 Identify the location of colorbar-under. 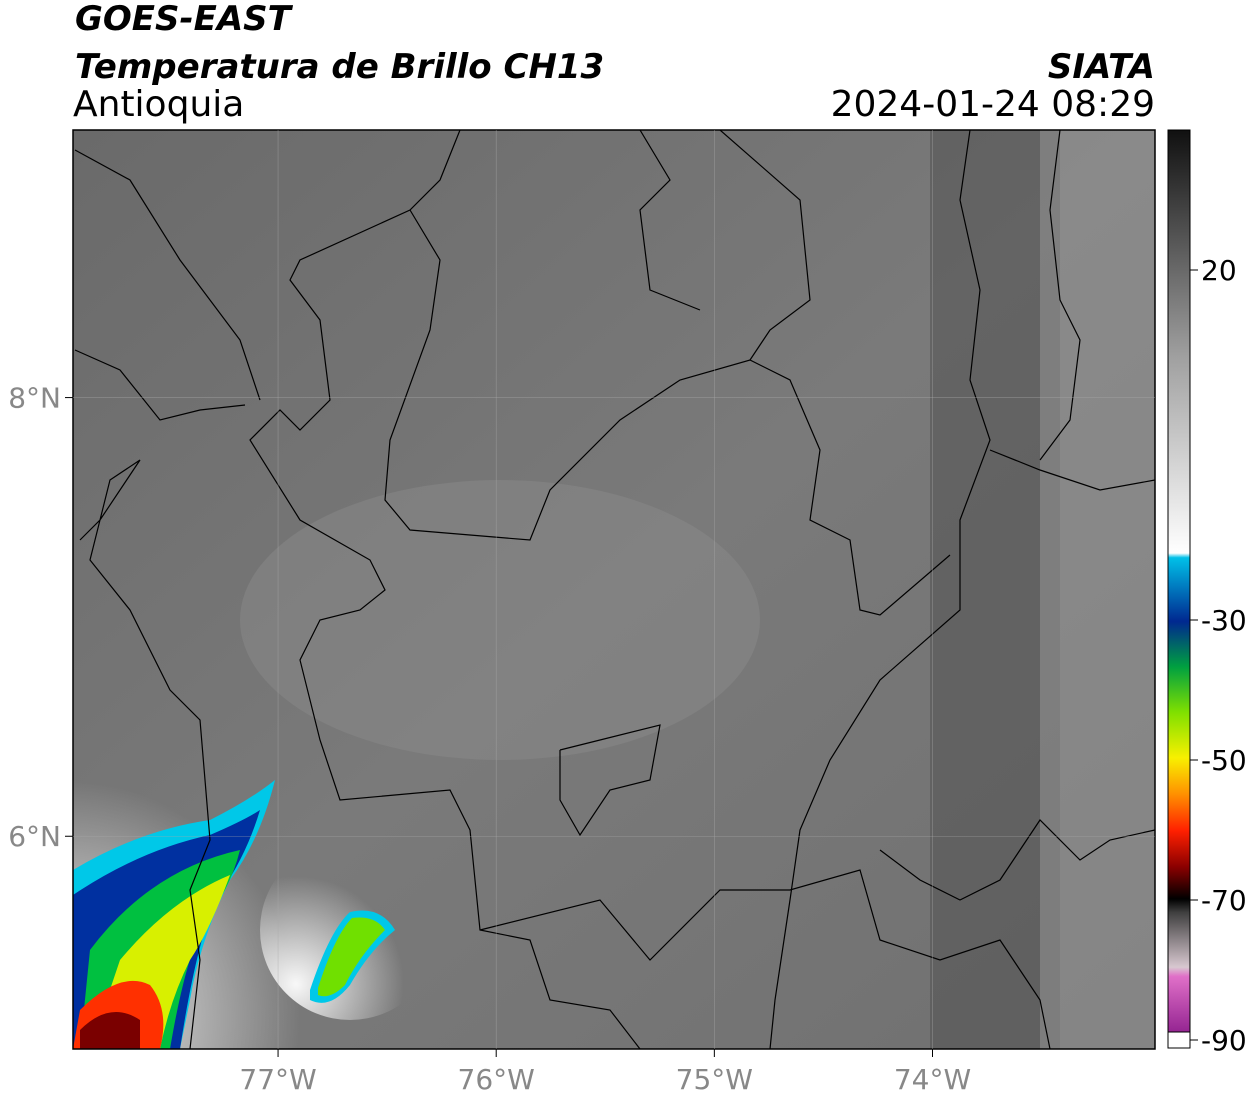
(1179, 1040).